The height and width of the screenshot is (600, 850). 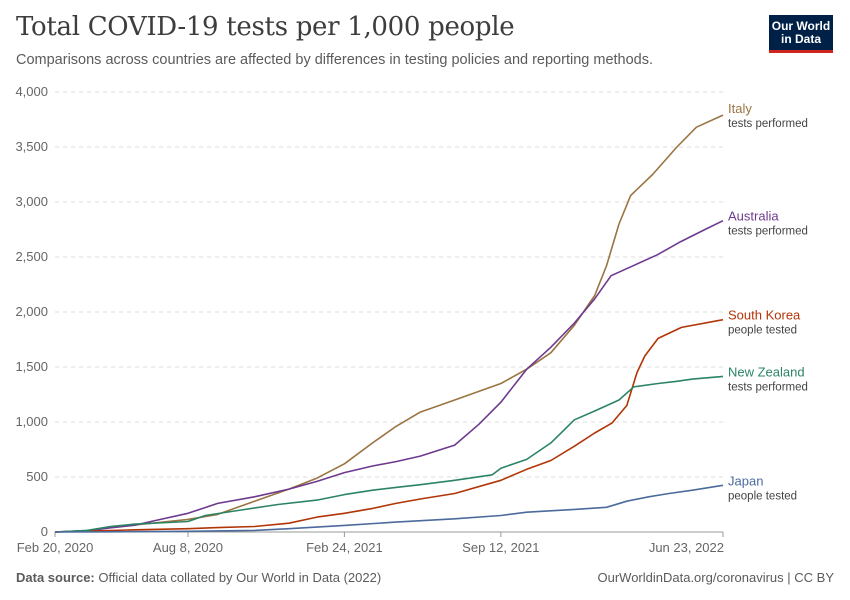 I want to click on logo-line-2: in Data, so click(x=800, y=39).